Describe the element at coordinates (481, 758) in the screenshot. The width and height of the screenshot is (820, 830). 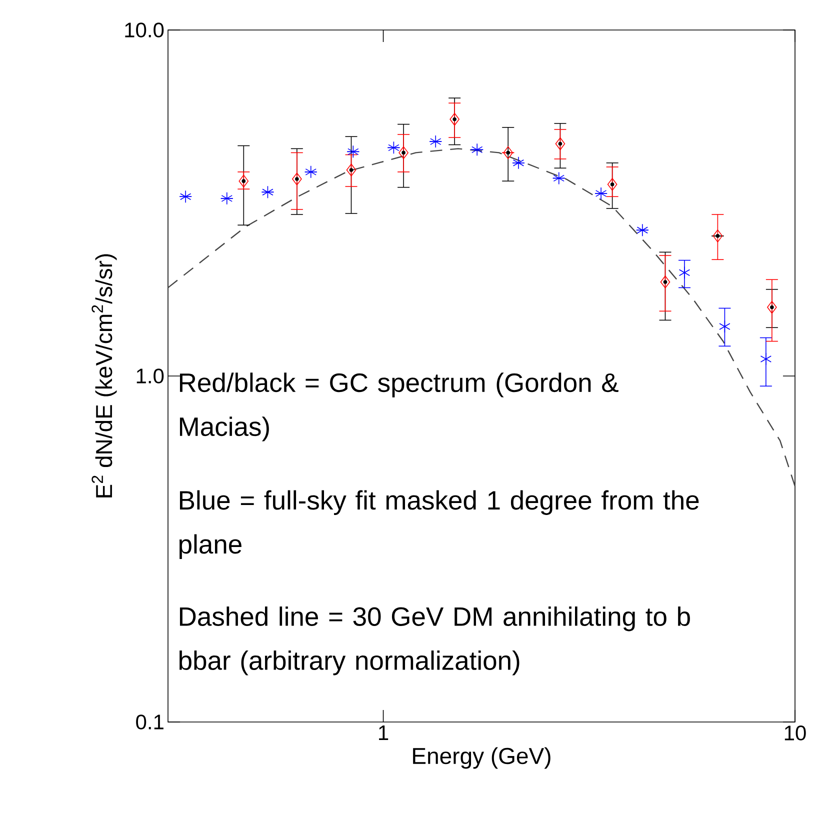
I see `x-axis-title: Energy (GeV)` at that location.